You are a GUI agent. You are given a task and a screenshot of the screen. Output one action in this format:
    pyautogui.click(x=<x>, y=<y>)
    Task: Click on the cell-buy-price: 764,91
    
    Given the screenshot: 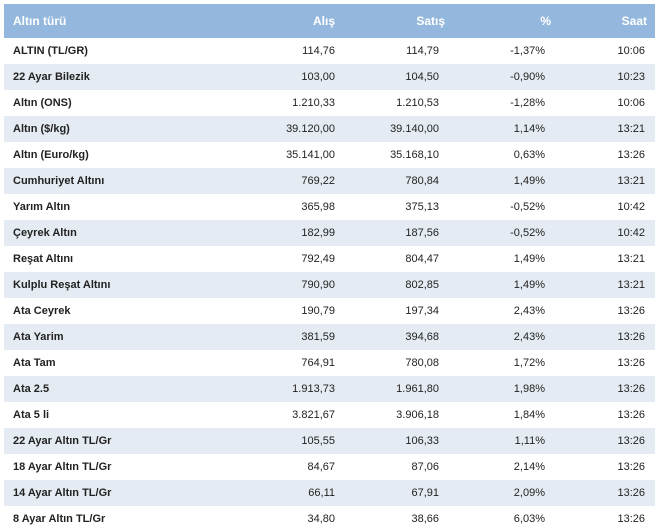 What is the action you would take?
    pyautogui.click(x=276, y=363)
    